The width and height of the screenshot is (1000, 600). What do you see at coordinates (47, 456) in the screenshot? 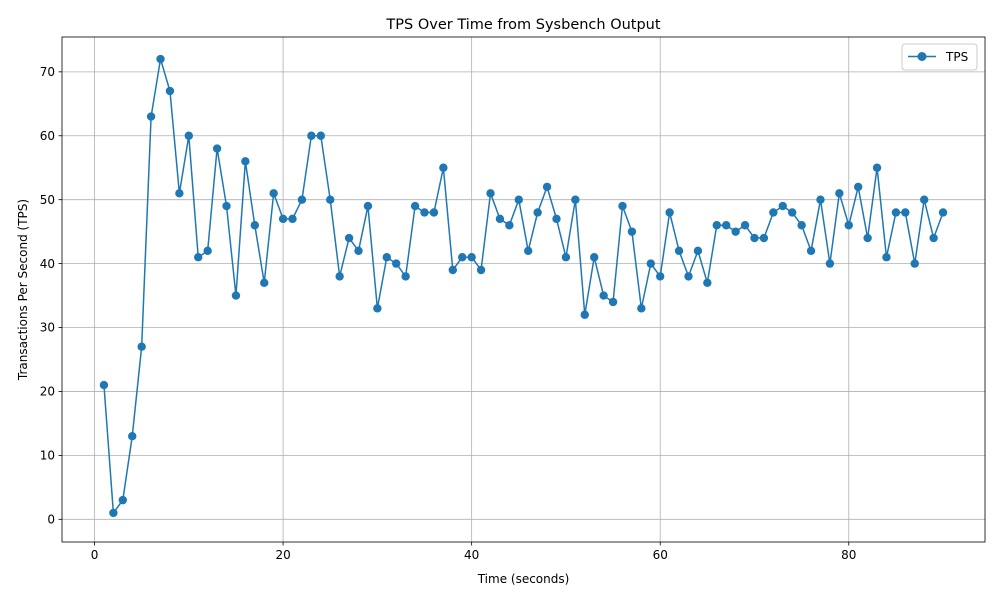
I see `y-tick-label: 10` at bounding box center [47, 456].